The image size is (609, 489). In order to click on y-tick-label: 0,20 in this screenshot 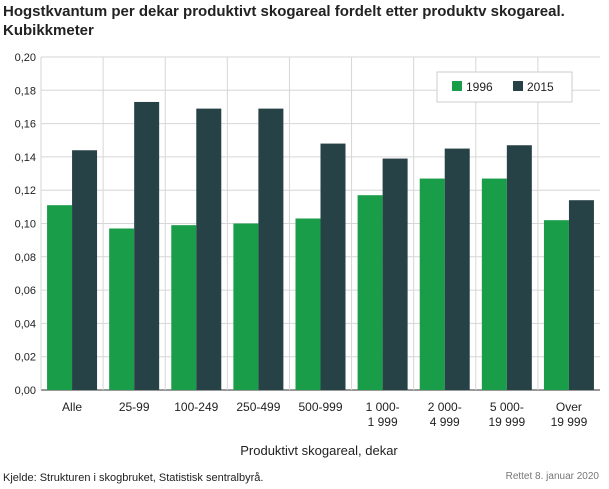, I will do `click(25, 58)`.